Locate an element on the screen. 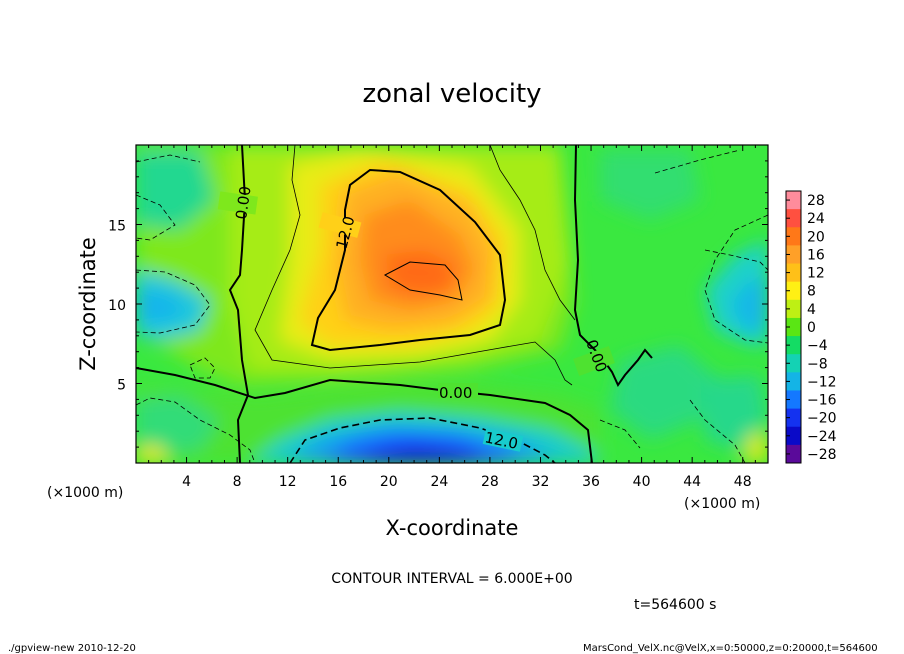 The height and width of the screenshot is (654, 904). x-tick-label: 40 is located at coordinates (642, 482).